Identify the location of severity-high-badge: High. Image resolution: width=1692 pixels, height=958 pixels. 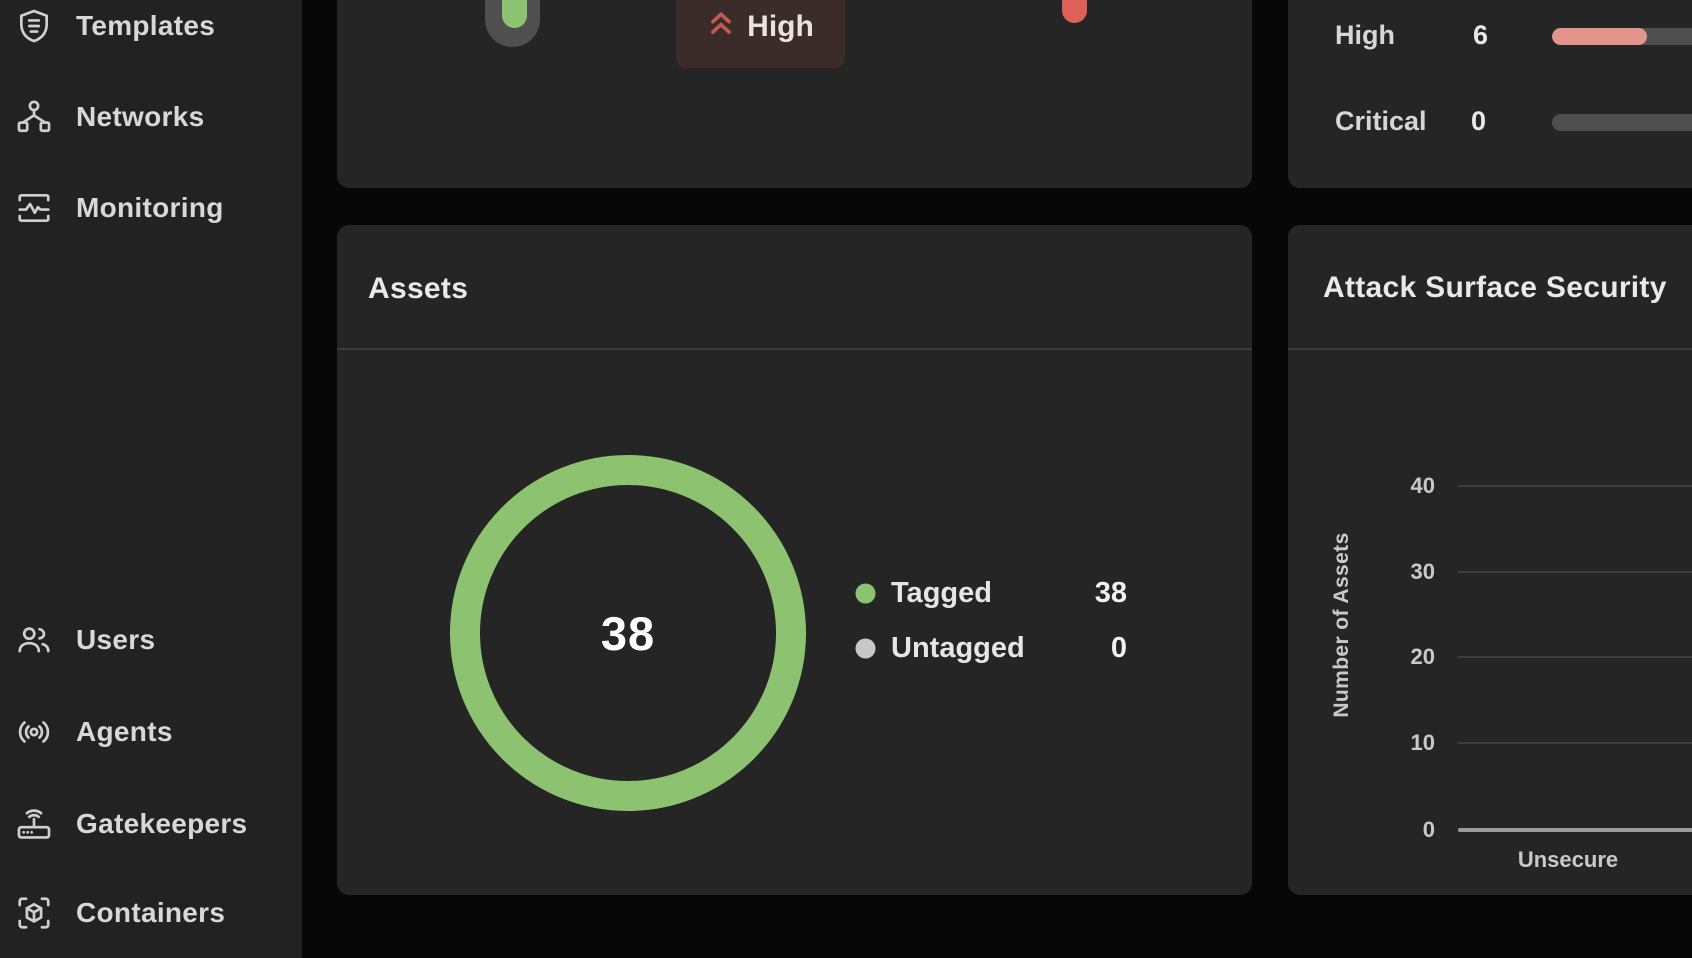
(760, 34).